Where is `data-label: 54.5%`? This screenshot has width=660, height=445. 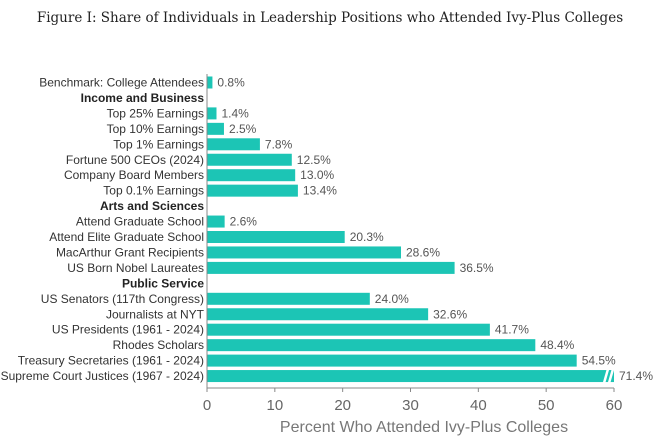
data-label: 54.5% is located at coordinates (599, 361).